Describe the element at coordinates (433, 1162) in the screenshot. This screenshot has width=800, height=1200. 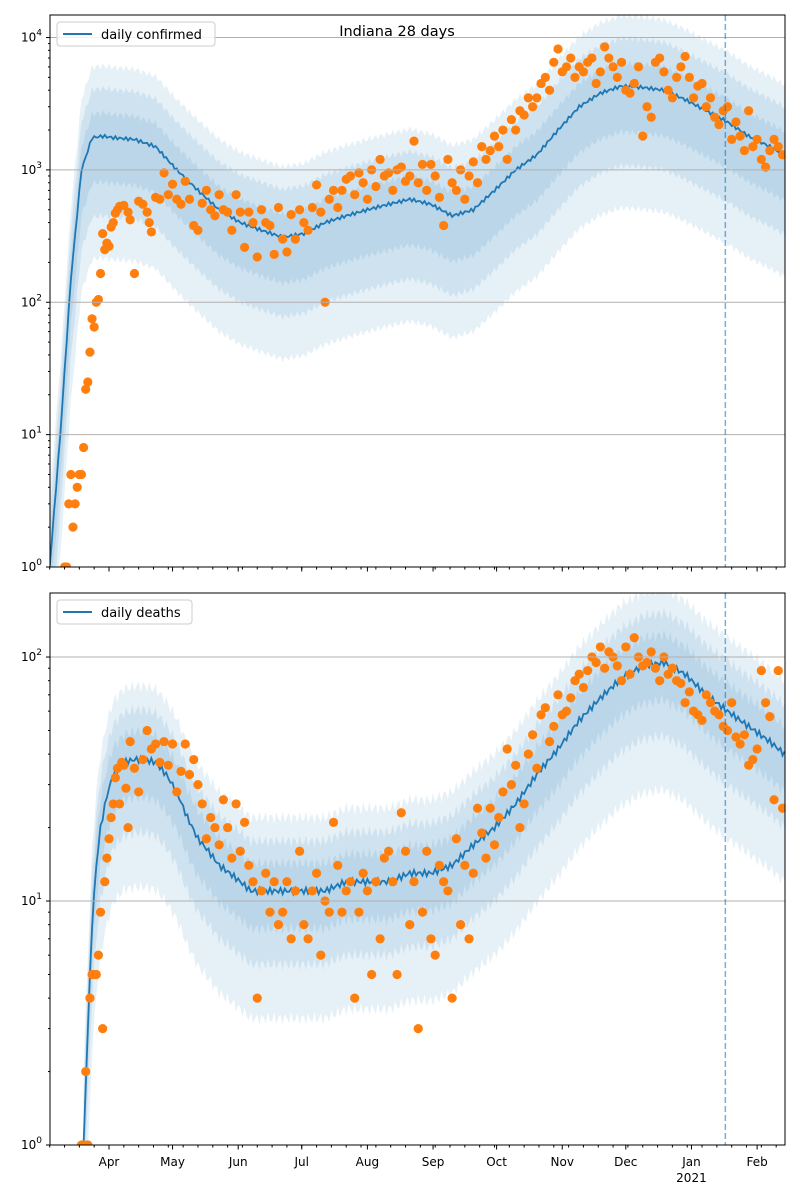
I see `xtick-label: Sep` at that location.